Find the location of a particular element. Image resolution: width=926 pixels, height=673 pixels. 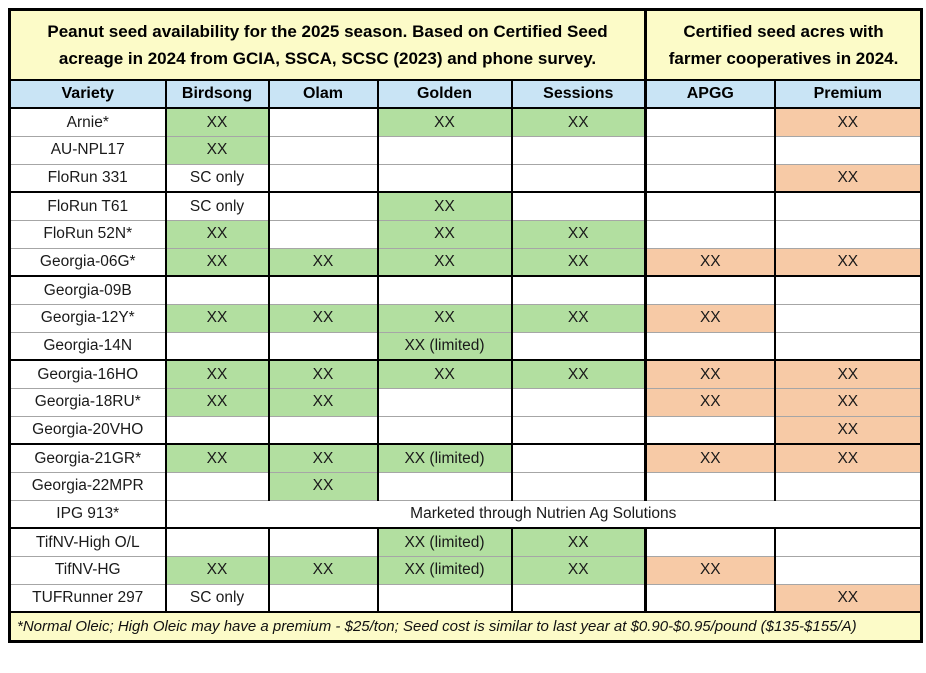

table-row: Georgia-06G* XX XX XX XX XX XX is located at coordinates (465, 262).